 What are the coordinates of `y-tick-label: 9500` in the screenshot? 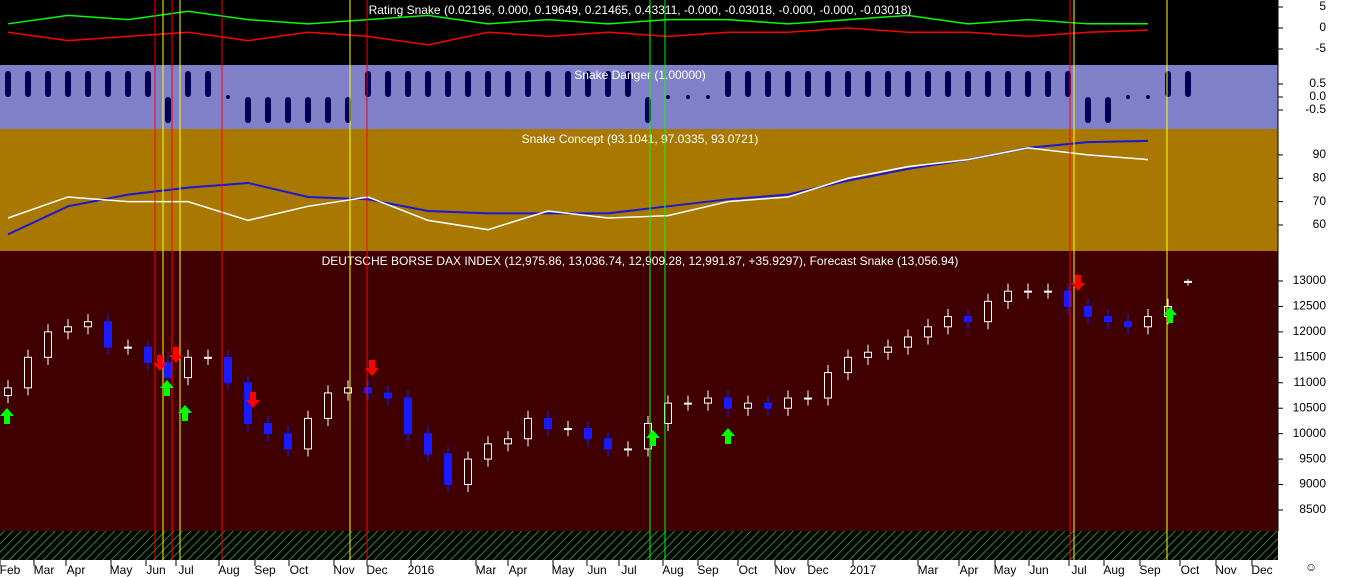 It's located at (1312, 458).